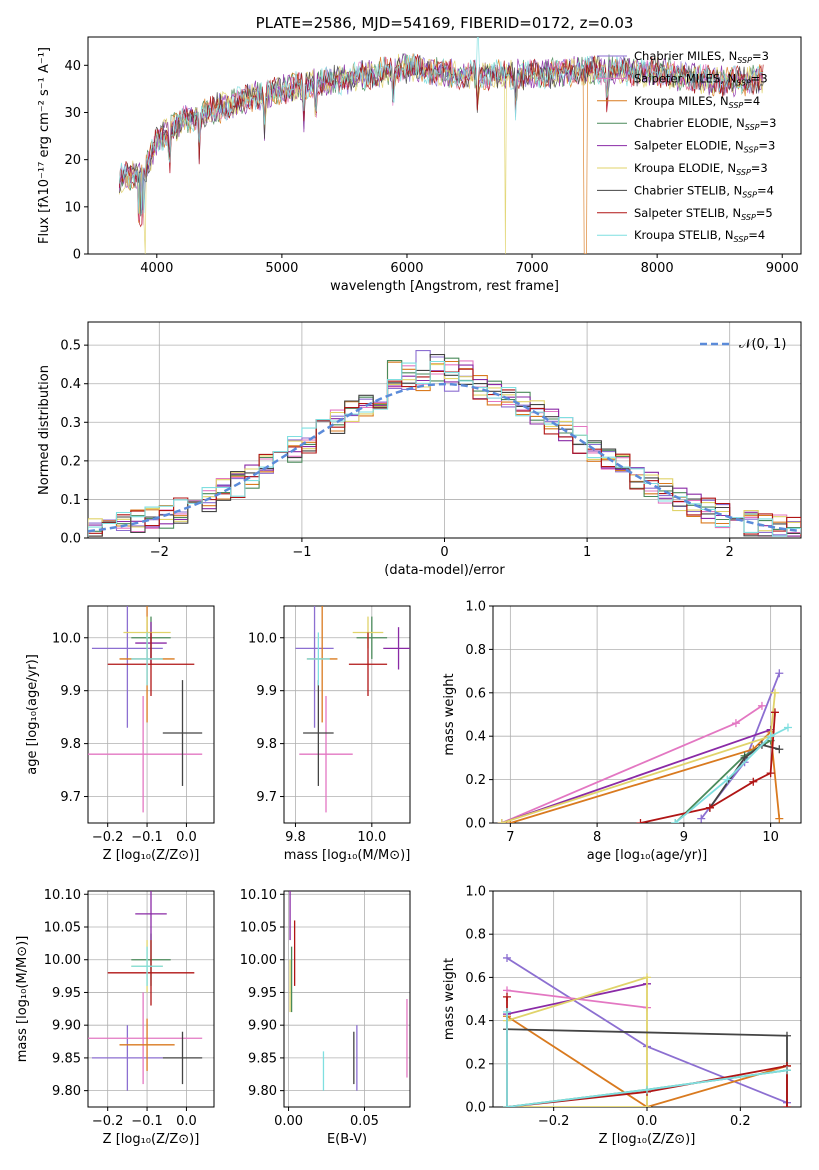  I want to click on y-tick-label: 10.0, so click(262, 638).